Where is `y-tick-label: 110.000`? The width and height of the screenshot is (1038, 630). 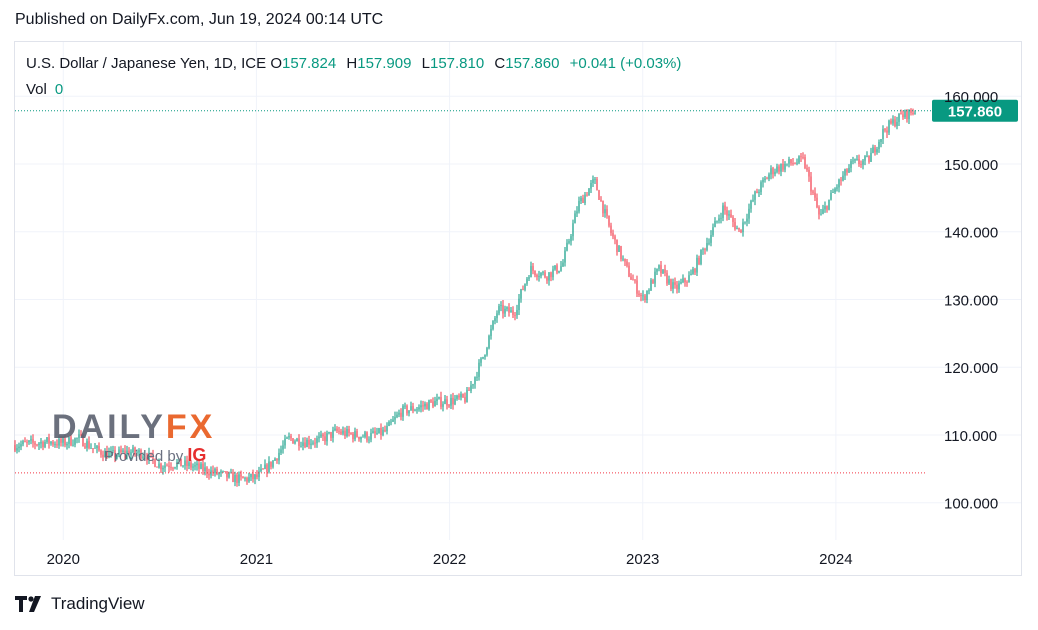 y-tick-label: 110.000 is located at coordinates (970, 436).